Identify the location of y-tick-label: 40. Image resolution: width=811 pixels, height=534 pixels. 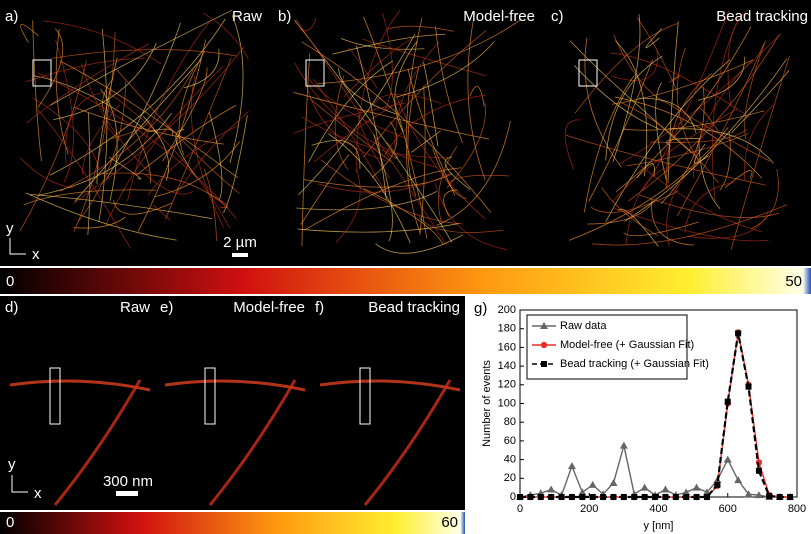
(510, 460).